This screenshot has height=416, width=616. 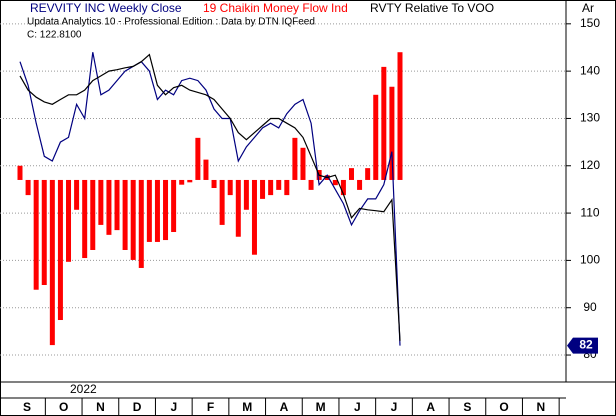 I want to click on x-tick-label: D, so click(x=137, y=407).